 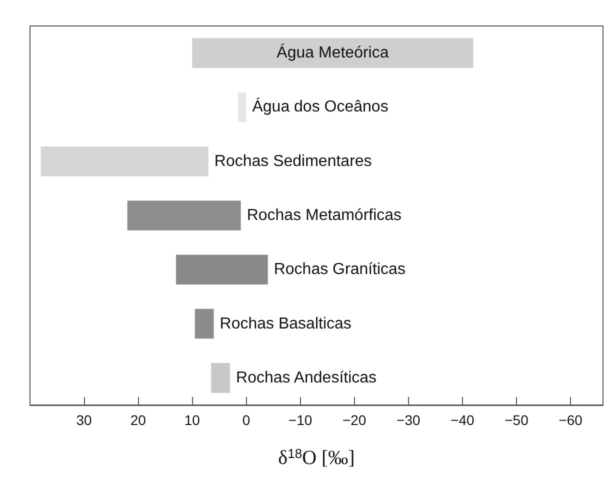 I want to click on x-tick-label: −40, so click(x=462, y=420).